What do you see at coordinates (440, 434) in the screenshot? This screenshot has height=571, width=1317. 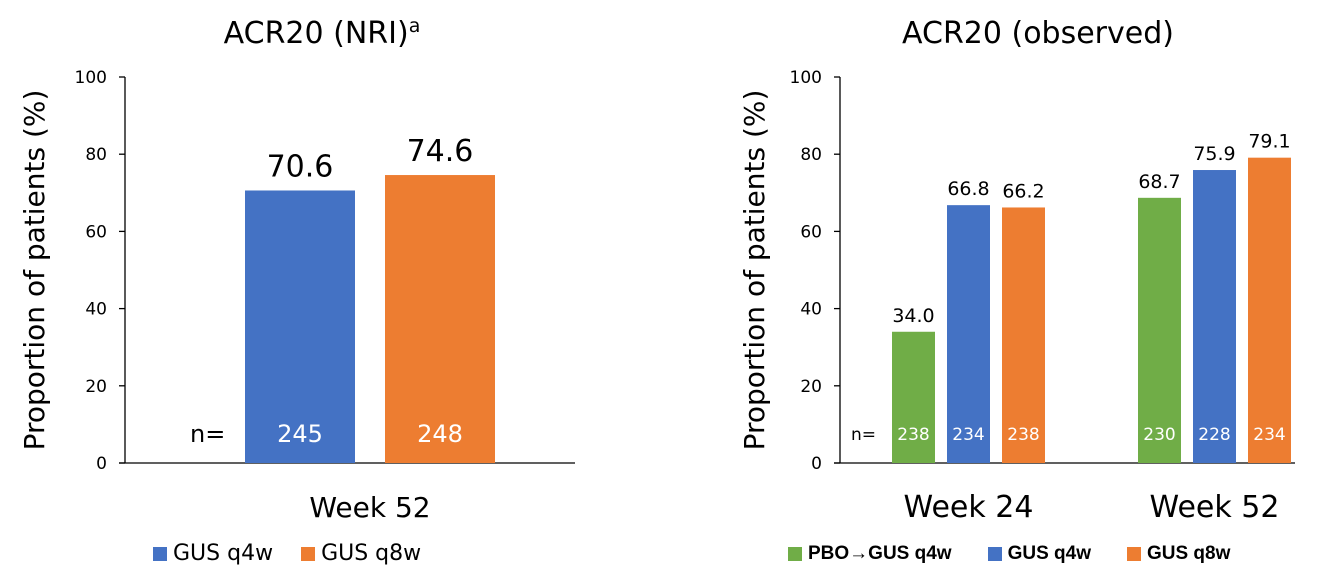 I see `bar-n-label: 248` at bounding box center [440, 434].